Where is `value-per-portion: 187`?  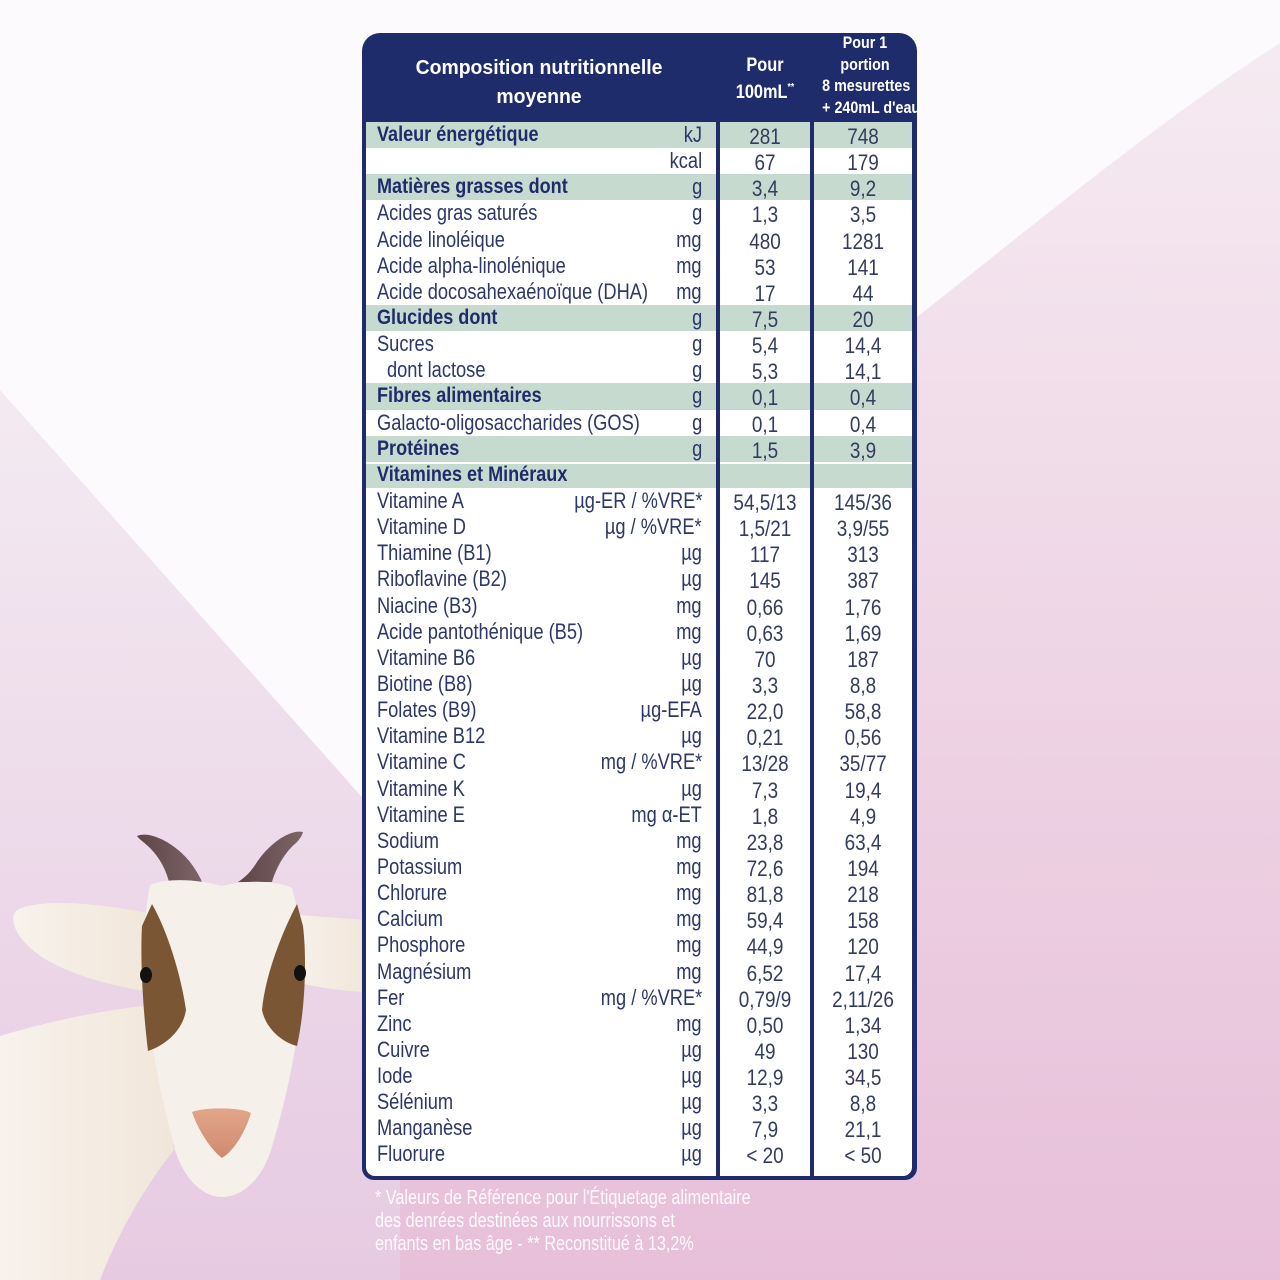 value-per-portion: 187 is located at coordinates (863, 659).